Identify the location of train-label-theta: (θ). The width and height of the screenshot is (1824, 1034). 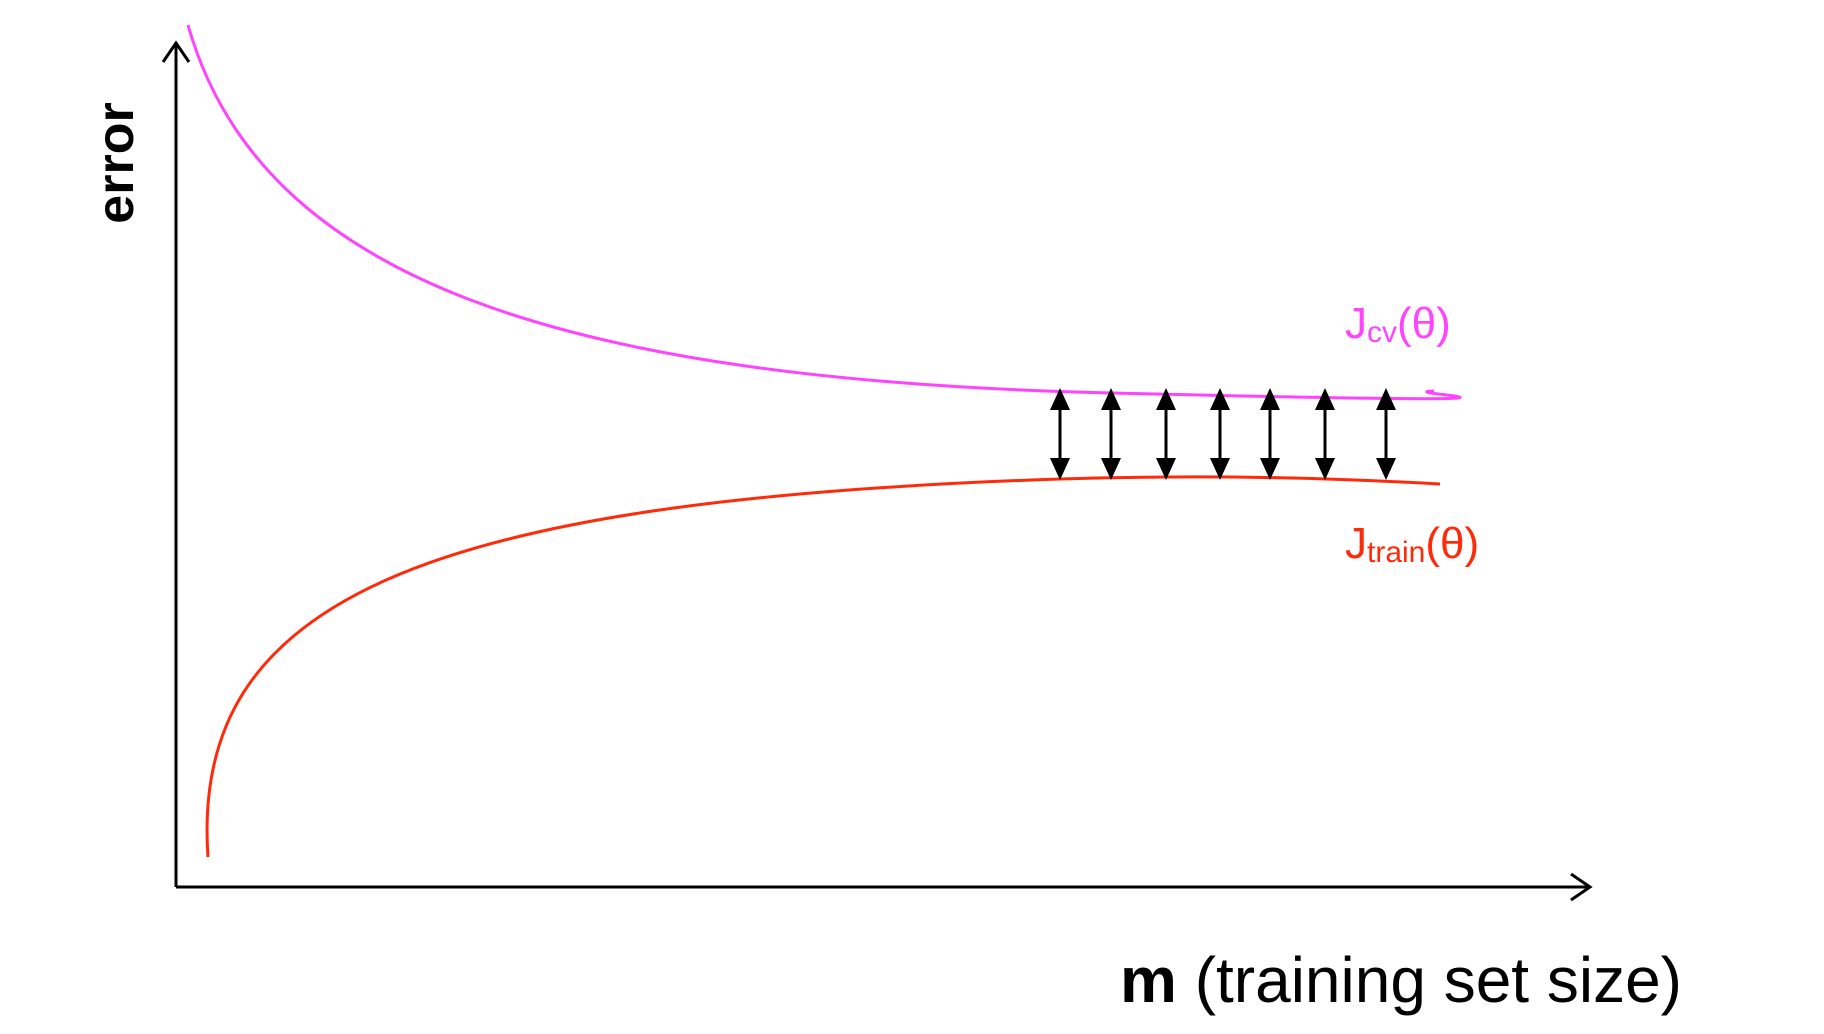
(1452, 543).